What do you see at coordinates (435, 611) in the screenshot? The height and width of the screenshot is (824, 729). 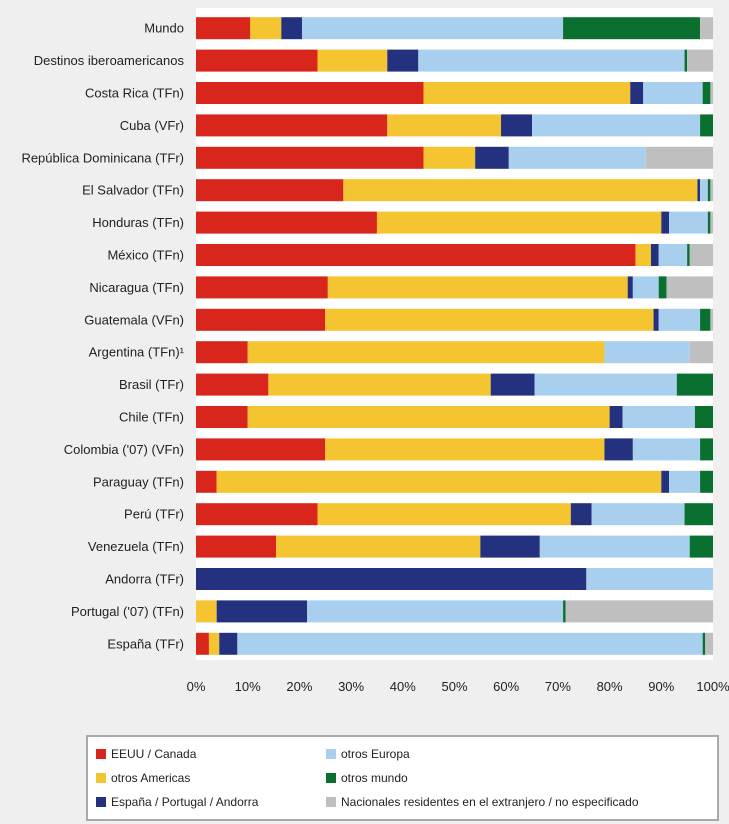 I see `bar-segment-portugal-07-tfn-s3` at bounding box center [435, 611].